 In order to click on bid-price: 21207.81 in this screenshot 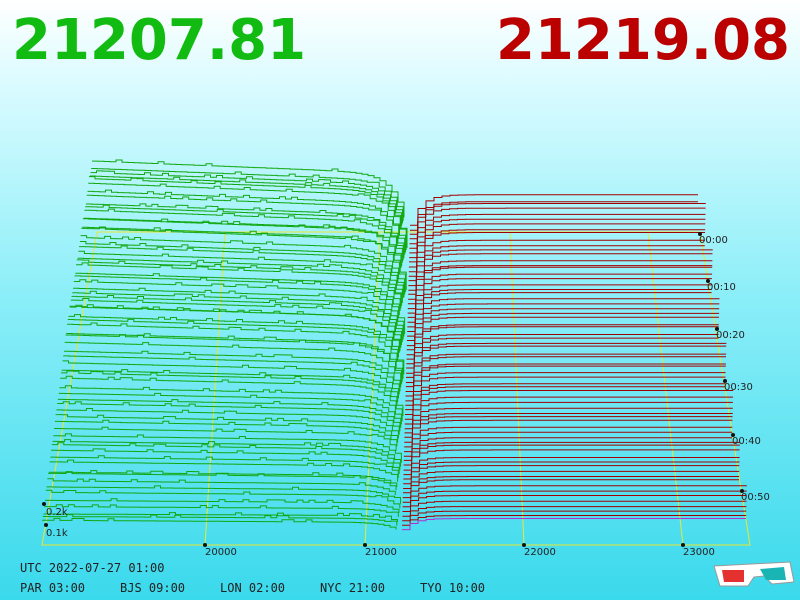, I will do `click(159, 40)`.